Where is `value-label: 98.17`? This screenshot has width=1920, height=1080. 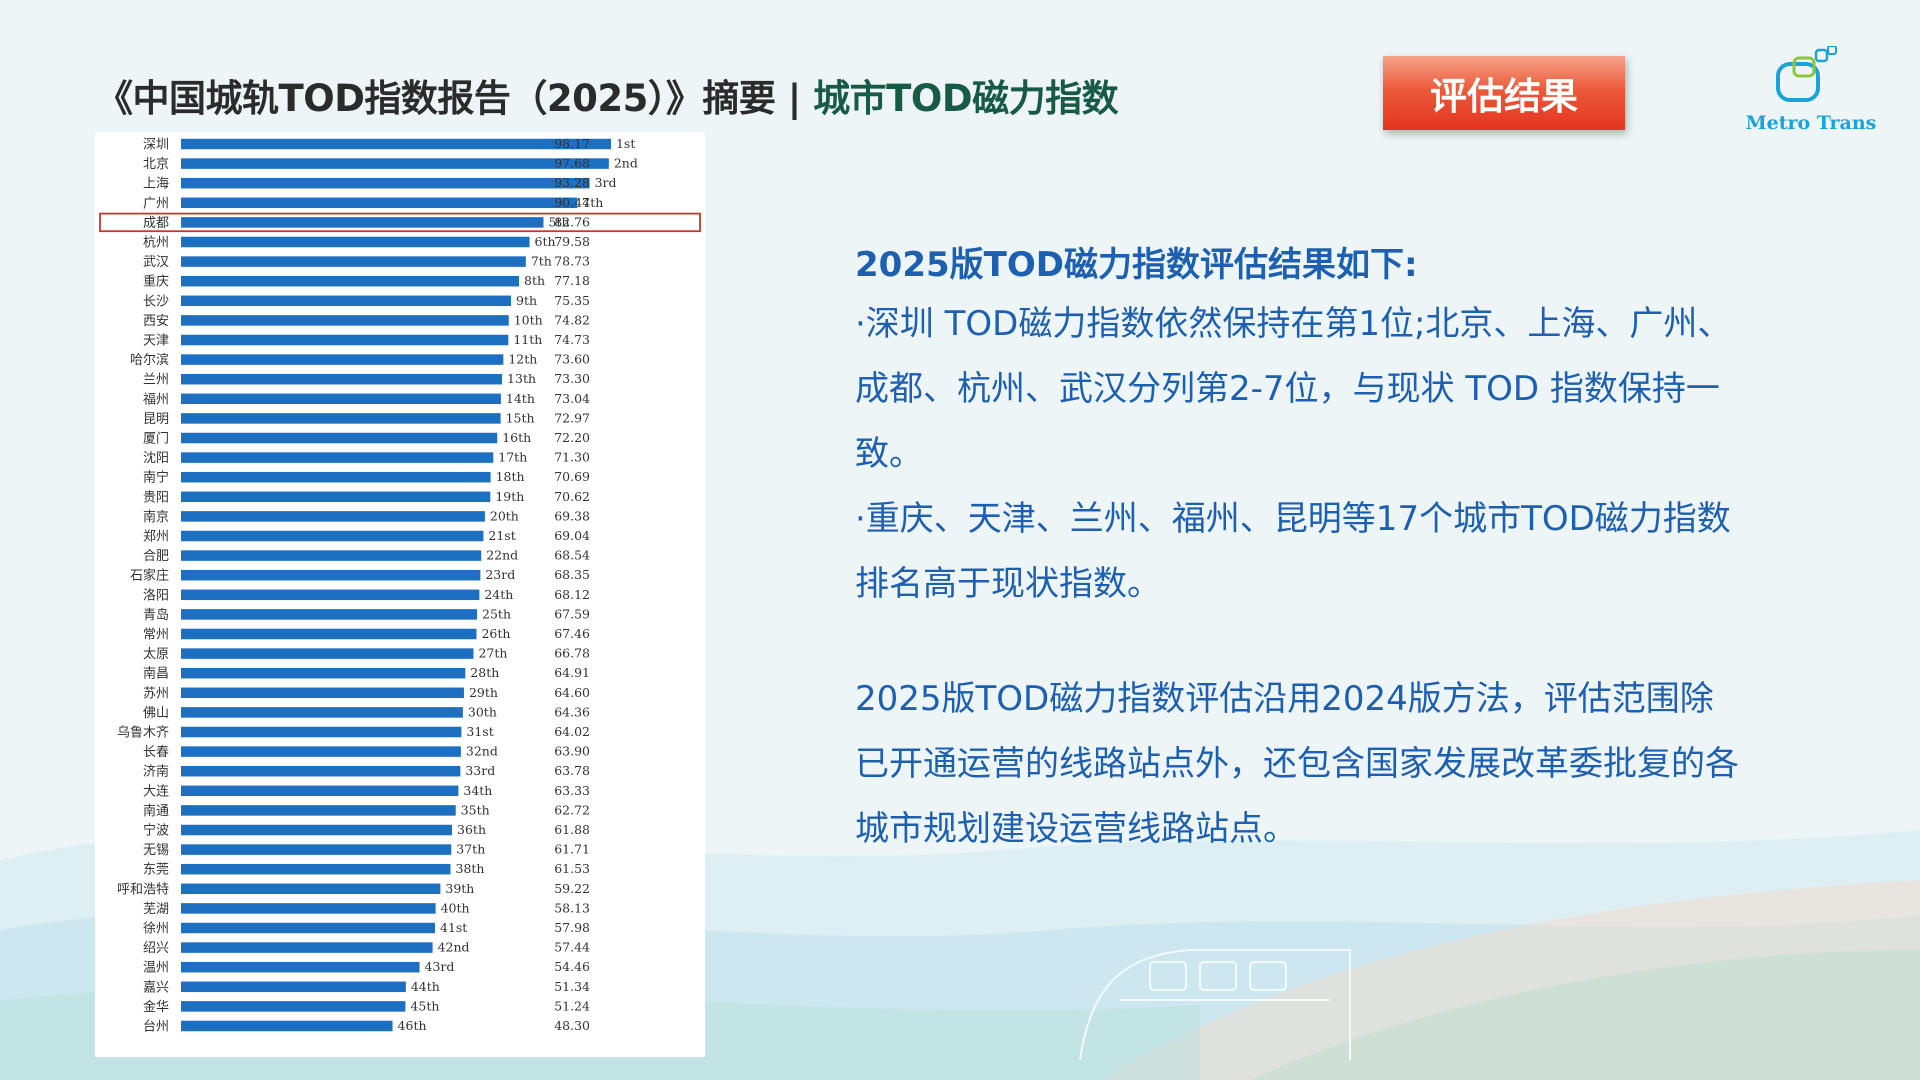
value-label: 98.17 is located at coordinates (572, 143).